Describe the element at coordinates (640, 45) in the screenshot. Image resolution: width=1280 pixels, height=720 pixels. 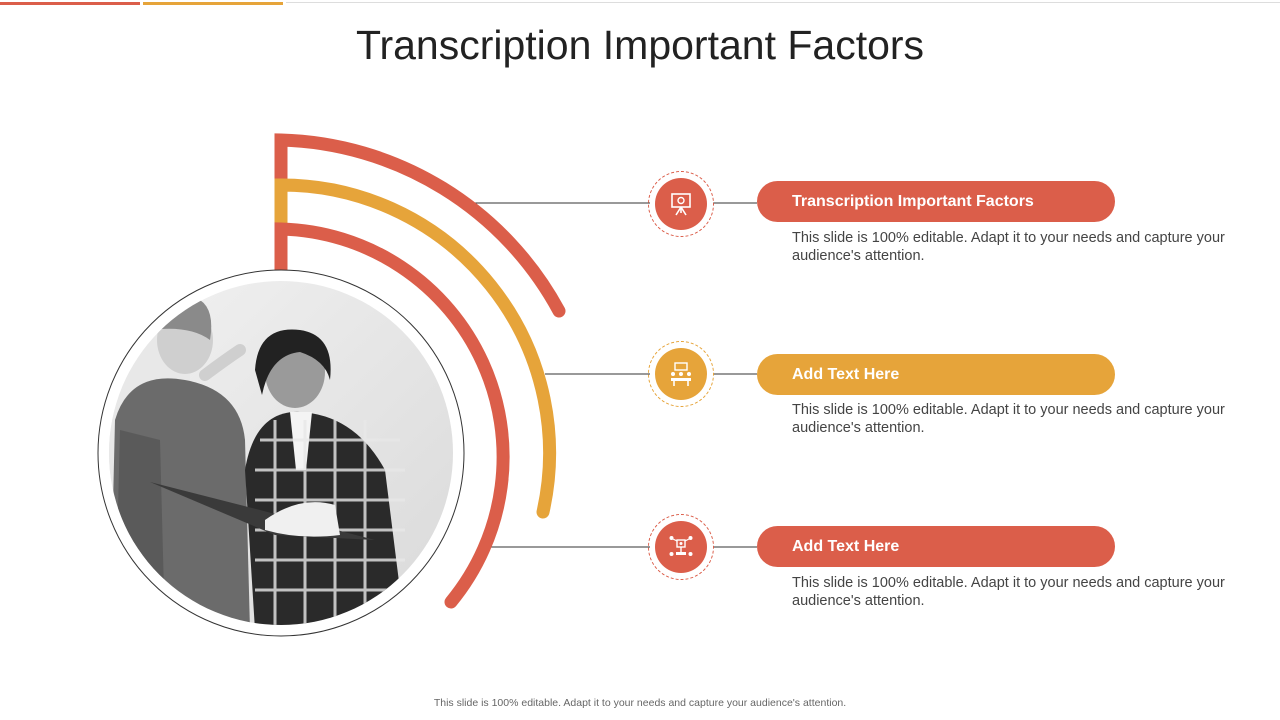
I see `page-title: Transcription Important Factors` at that location.